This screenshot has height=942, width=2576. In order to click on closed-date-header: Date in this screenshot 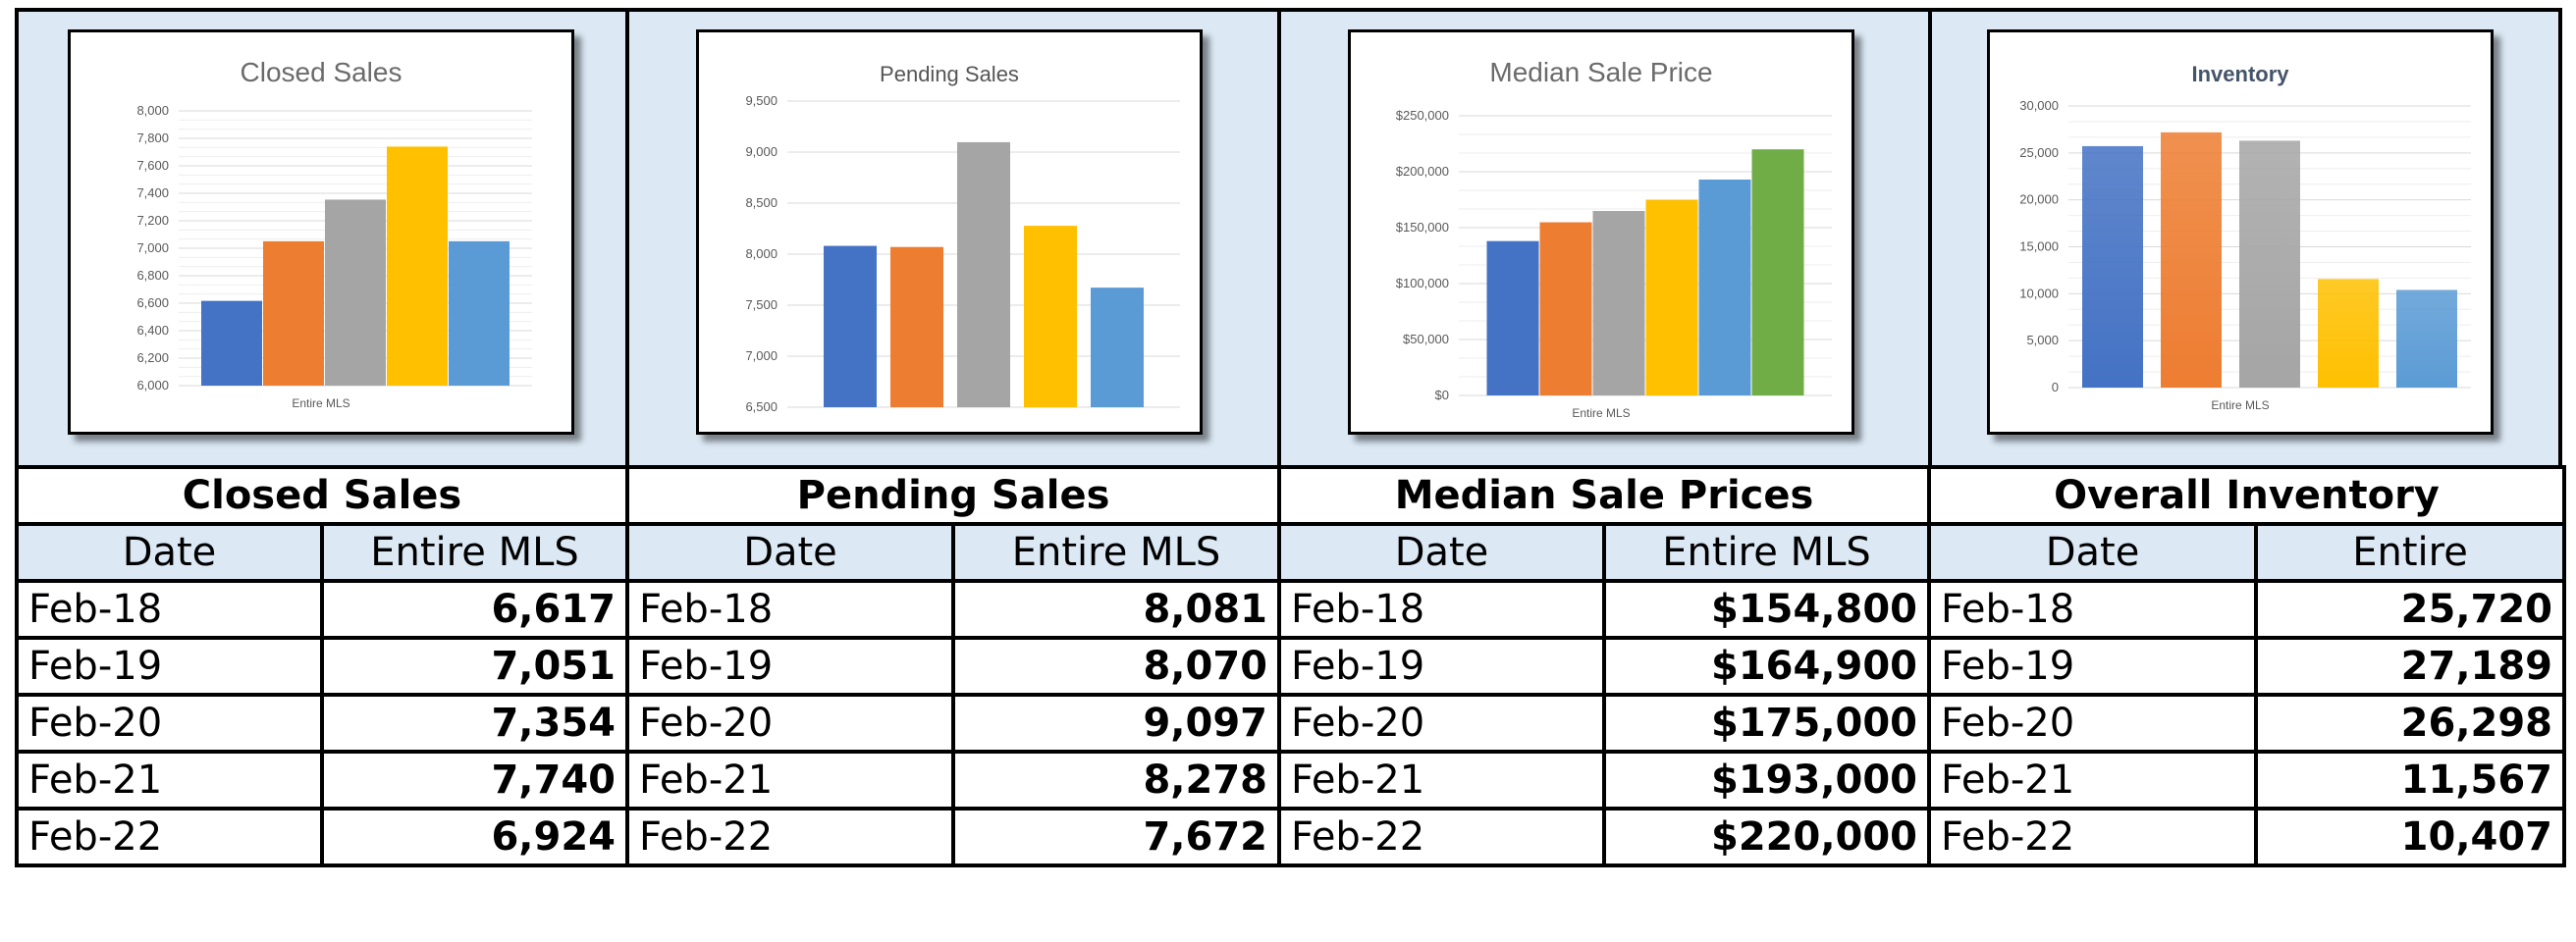, I will do `click(169, 552)`.